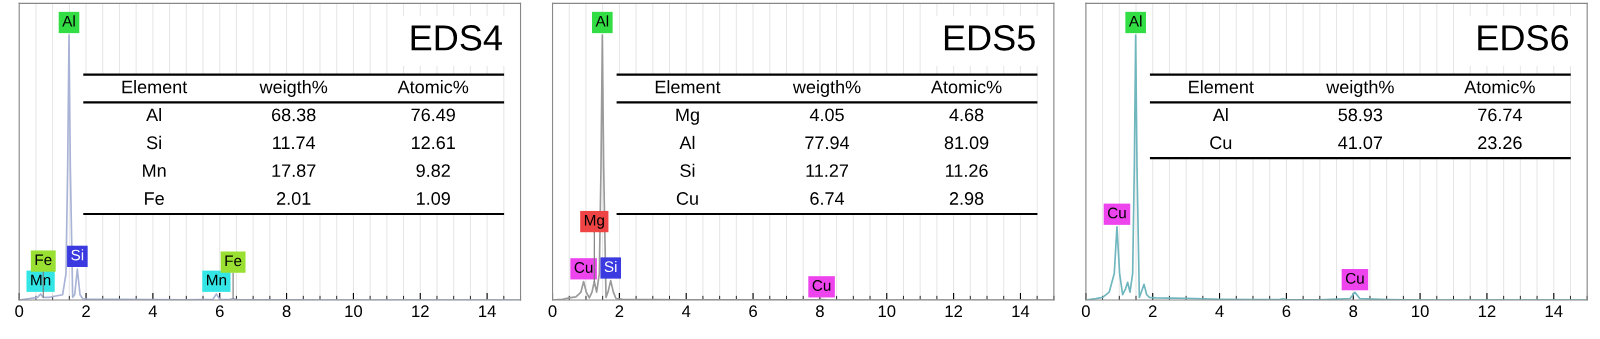 This screenshot has height=339, width=1600. I want to click on annotation: 58.93, so click(1360, 115).